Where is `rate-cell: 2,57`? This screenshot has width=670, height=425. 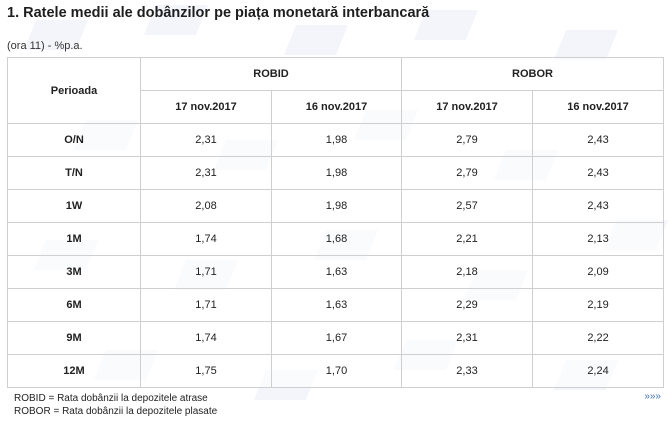
rate-cell: 2,57 is located at coordinates (467, 206).